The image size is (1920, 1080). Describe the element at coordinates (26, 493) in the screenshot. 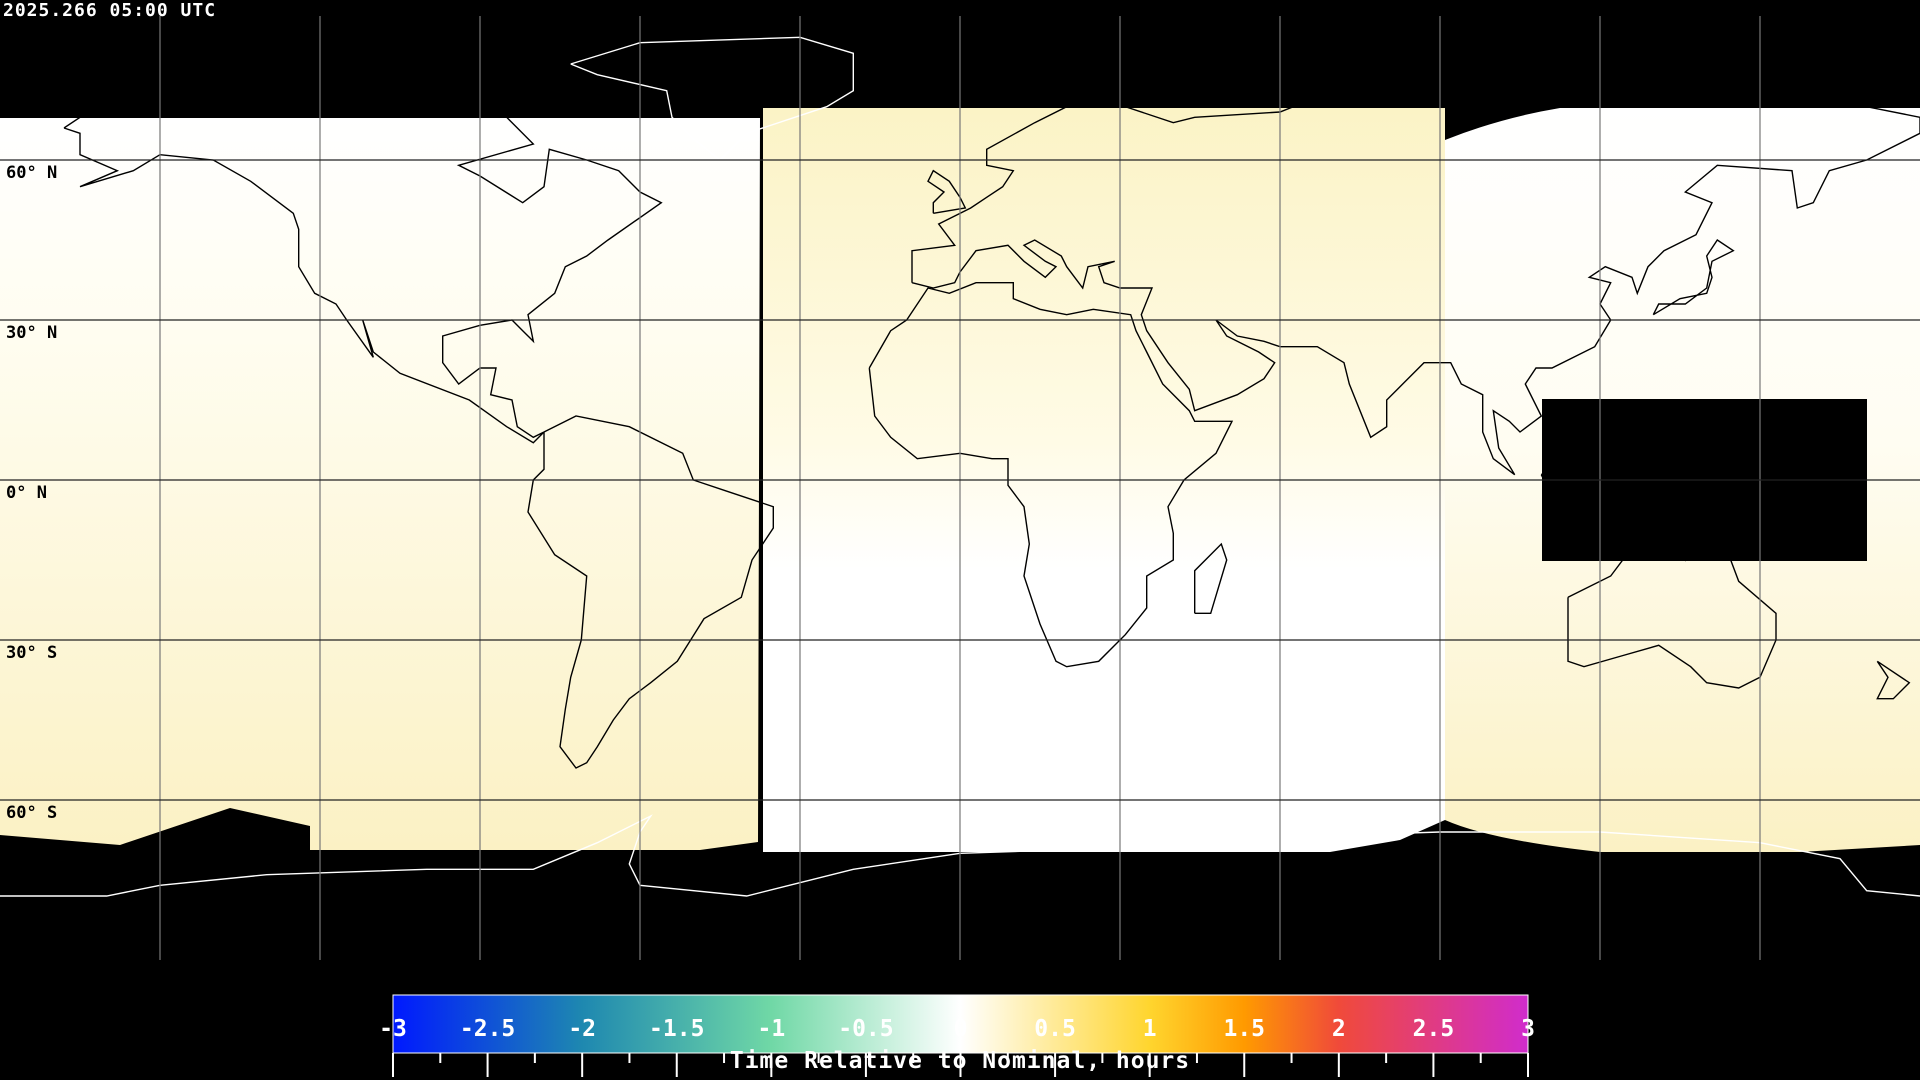

I see `lat-label-0n: 0° N` at that location.